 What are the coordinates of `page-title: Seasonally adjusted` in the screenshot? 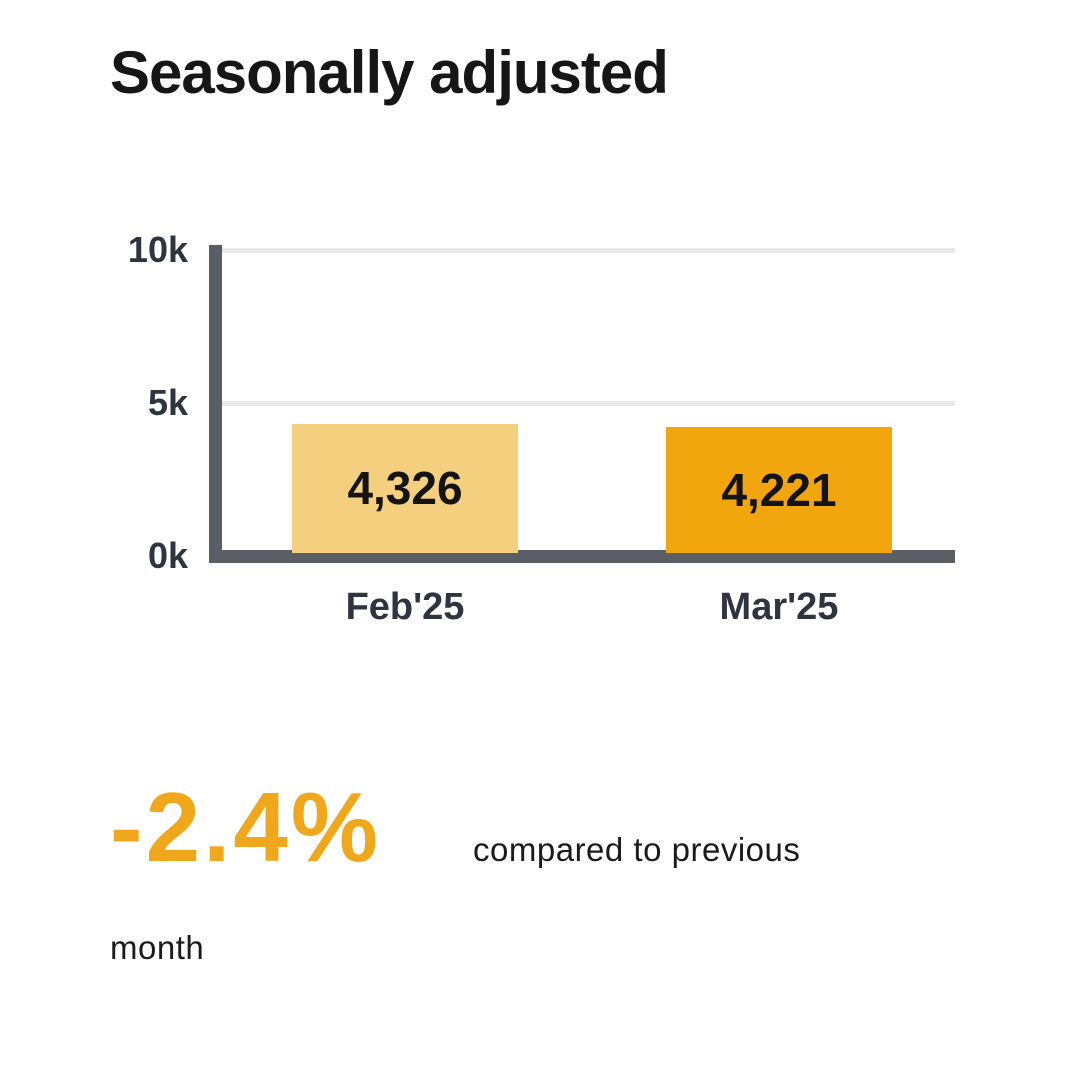 It's located at (389, 72).